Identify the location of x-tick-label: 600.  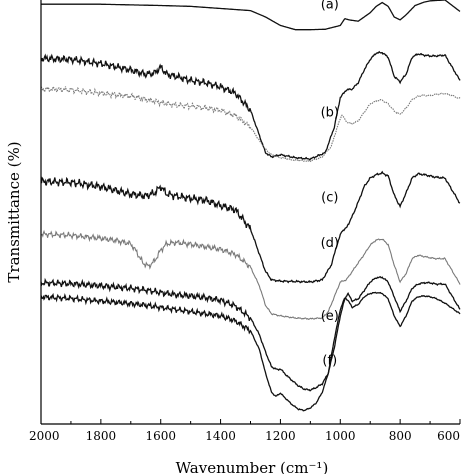
(448, 436).